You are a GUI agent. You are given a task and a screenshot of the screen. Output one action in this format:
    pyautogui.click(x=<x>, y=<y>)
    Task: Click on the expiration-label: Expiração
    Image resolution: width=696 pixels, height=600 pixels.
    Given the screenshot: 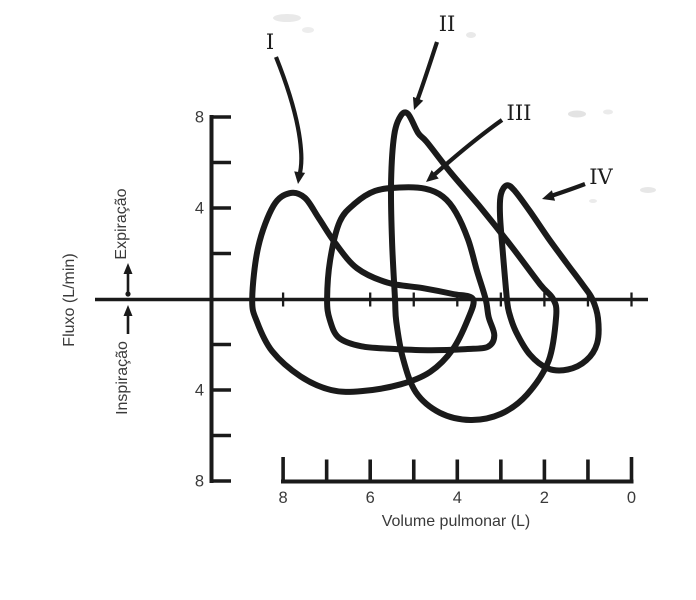 What is the action you would take?
    pyautogui.click(x=121, y=223)
    